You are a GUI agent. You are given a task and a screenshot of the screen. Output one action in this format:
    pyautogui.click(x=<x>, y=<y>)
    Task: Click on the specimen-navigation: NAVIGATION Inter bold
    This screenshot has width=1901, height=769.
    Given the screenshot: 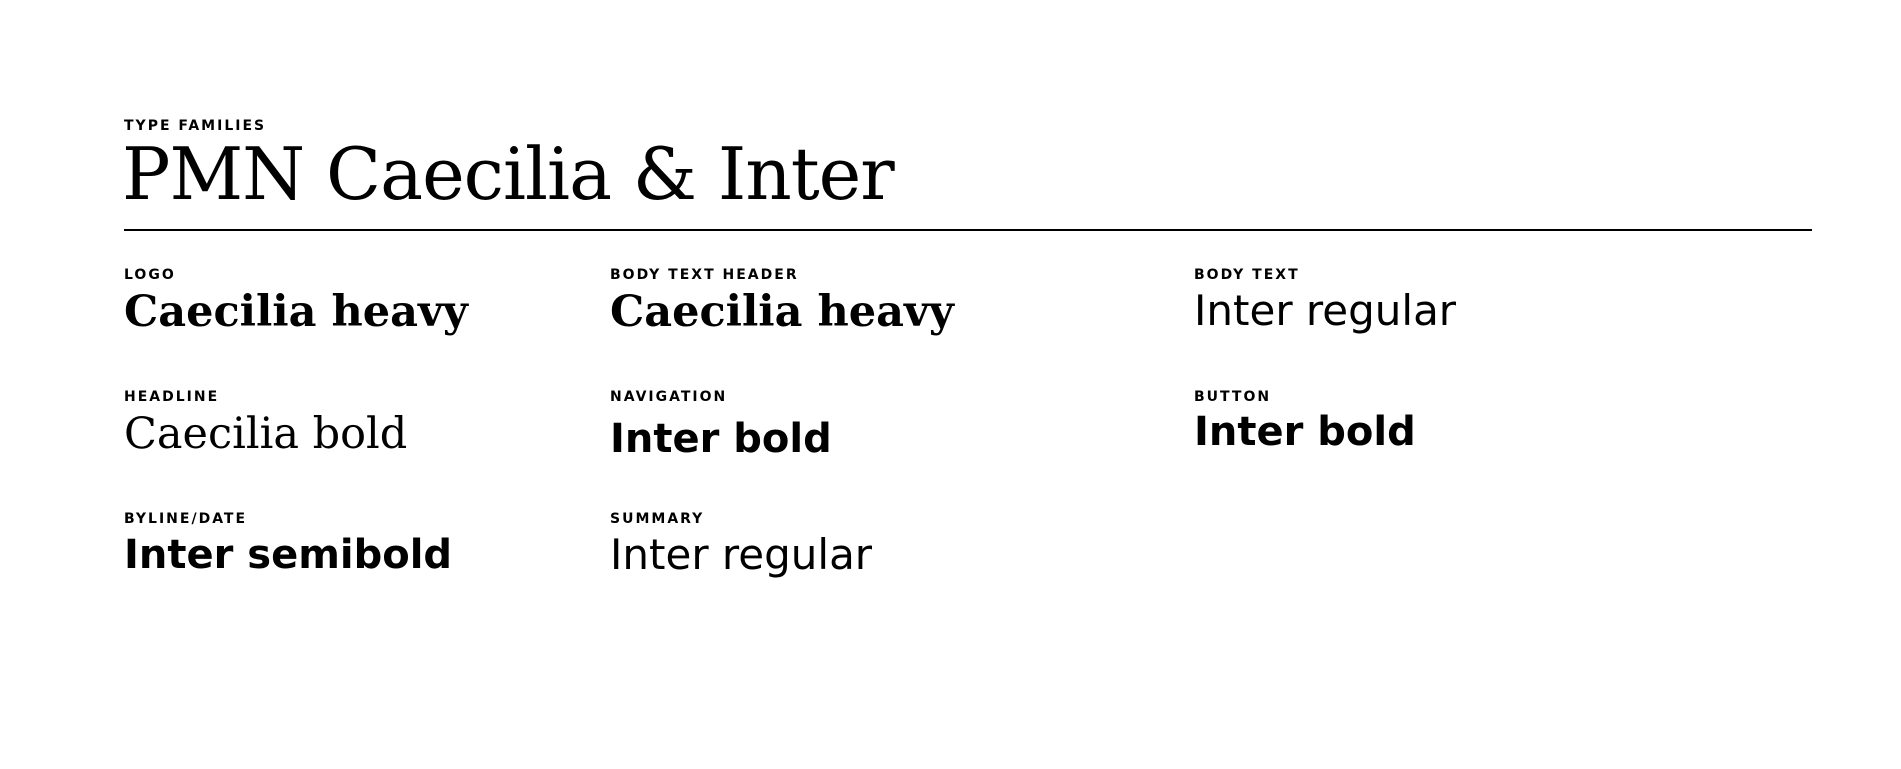 What is the action you would take?
    pyautogui.click(x=840, y=427)
    